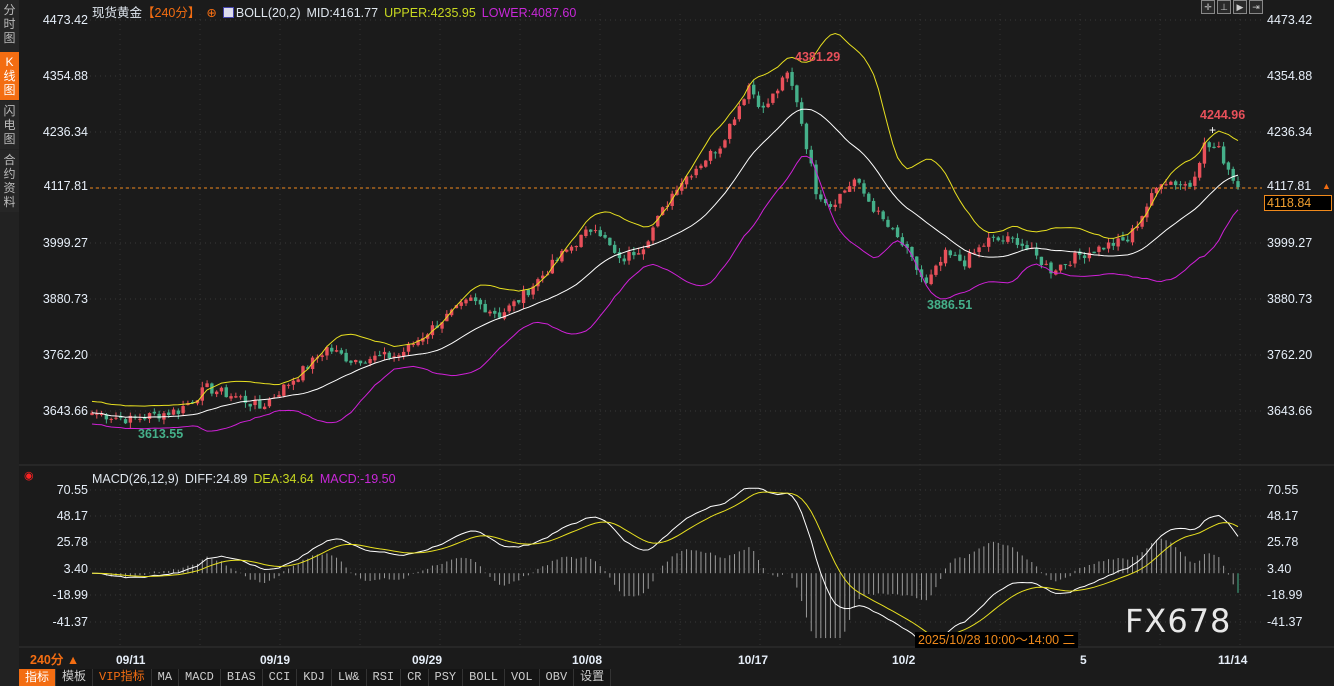 The height and width of the screenshot is (686, 1334). Describe the element at coordinates (484, 677) in the screenshot. I see `tab-boll: BOLL` at that location.